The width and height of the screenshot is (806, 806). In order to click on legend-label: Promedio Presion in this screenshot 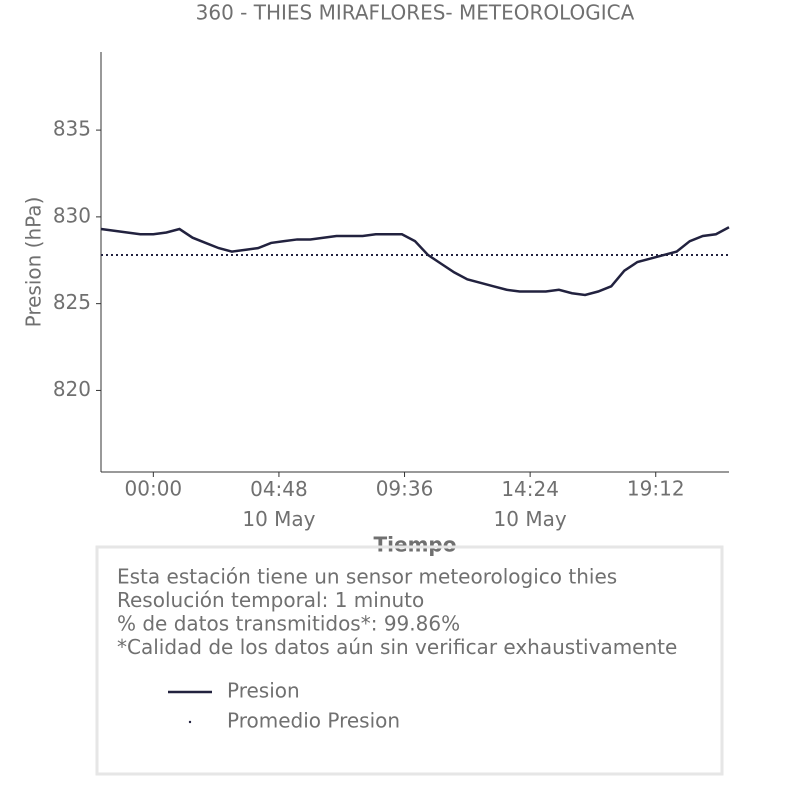, I will do `click(313, 721)`.